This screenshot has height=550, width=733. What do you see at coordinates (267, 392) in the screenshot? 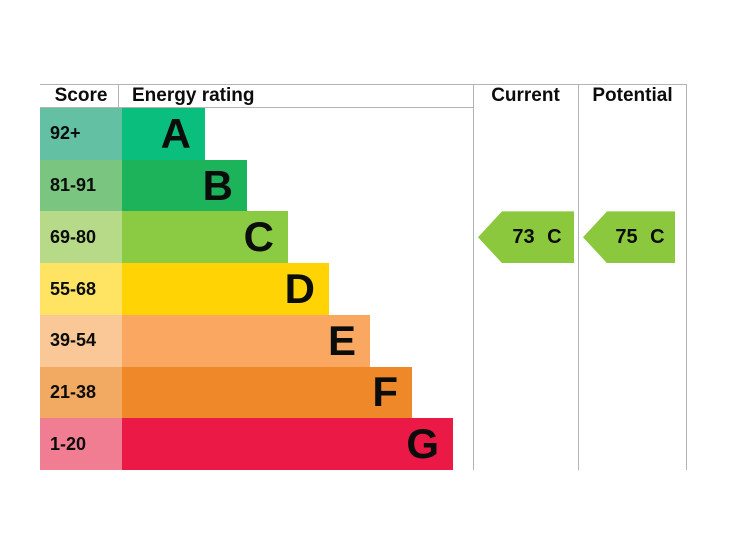
I see `energy-bar-f: F` at bounding box center [267, 392].